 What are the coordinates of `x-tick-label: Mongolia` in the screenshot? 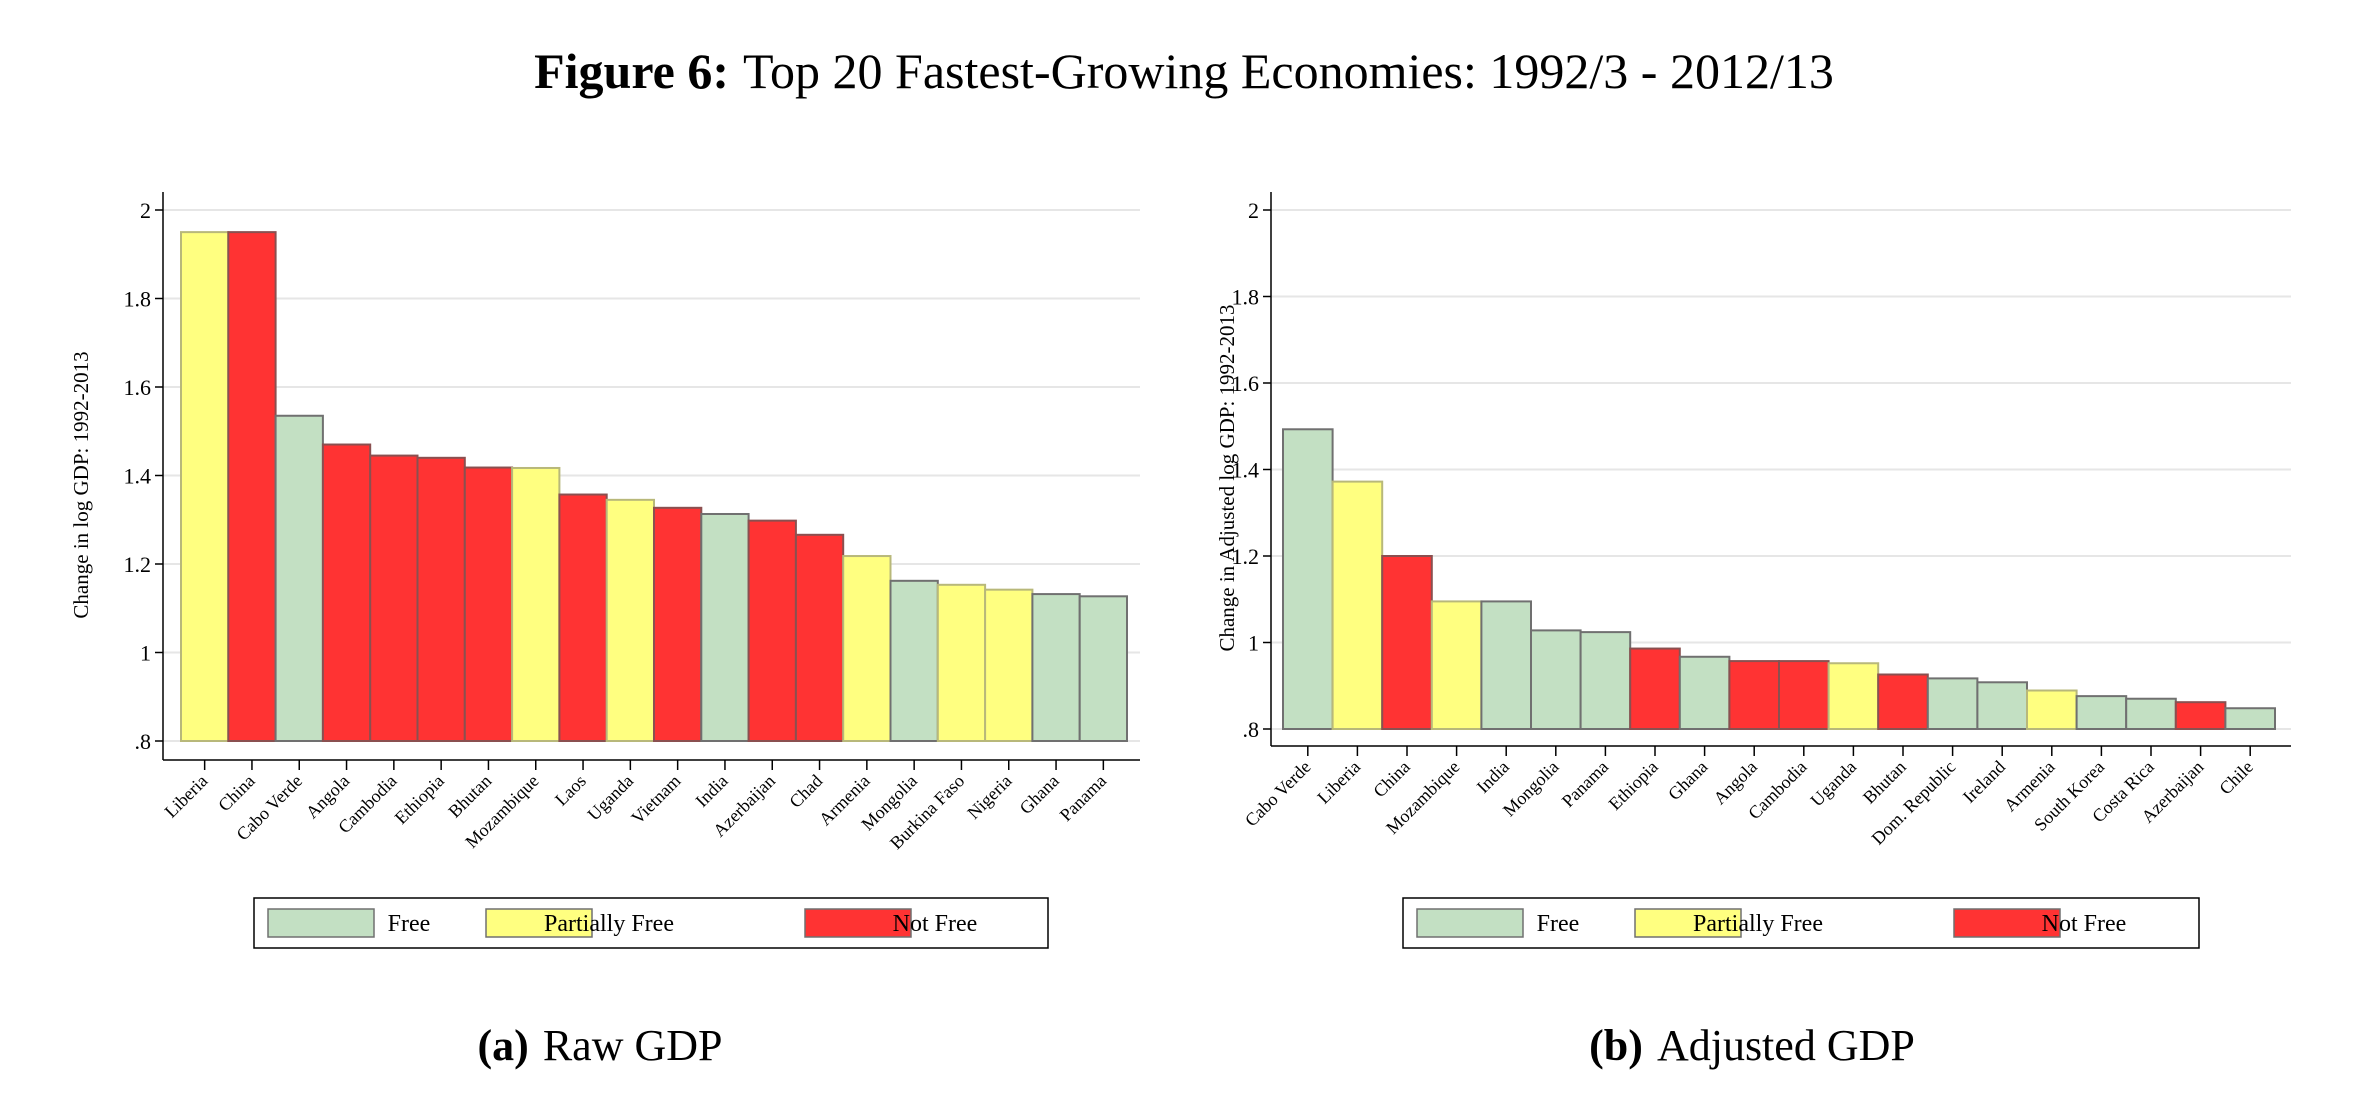 It's located at (1531, 789).